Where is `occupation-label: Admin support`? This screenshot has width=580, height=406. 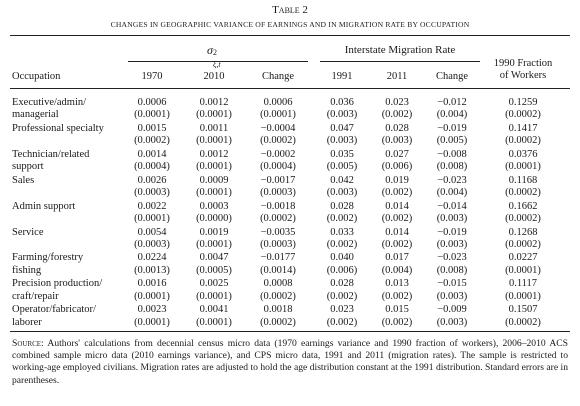 occupation-label: Admin support is located at coordinates (44, 206).